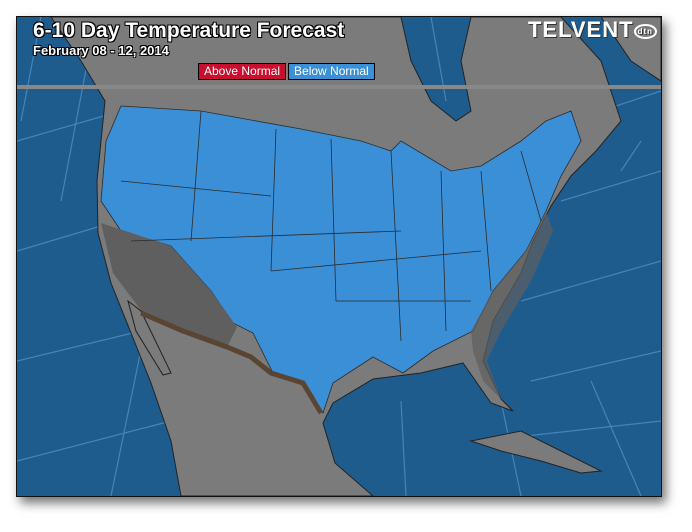 Image resolution: width=692 pixels, height=532 pixels. I want to click on legend: Above Normal Below Normal, so click(286, 71).